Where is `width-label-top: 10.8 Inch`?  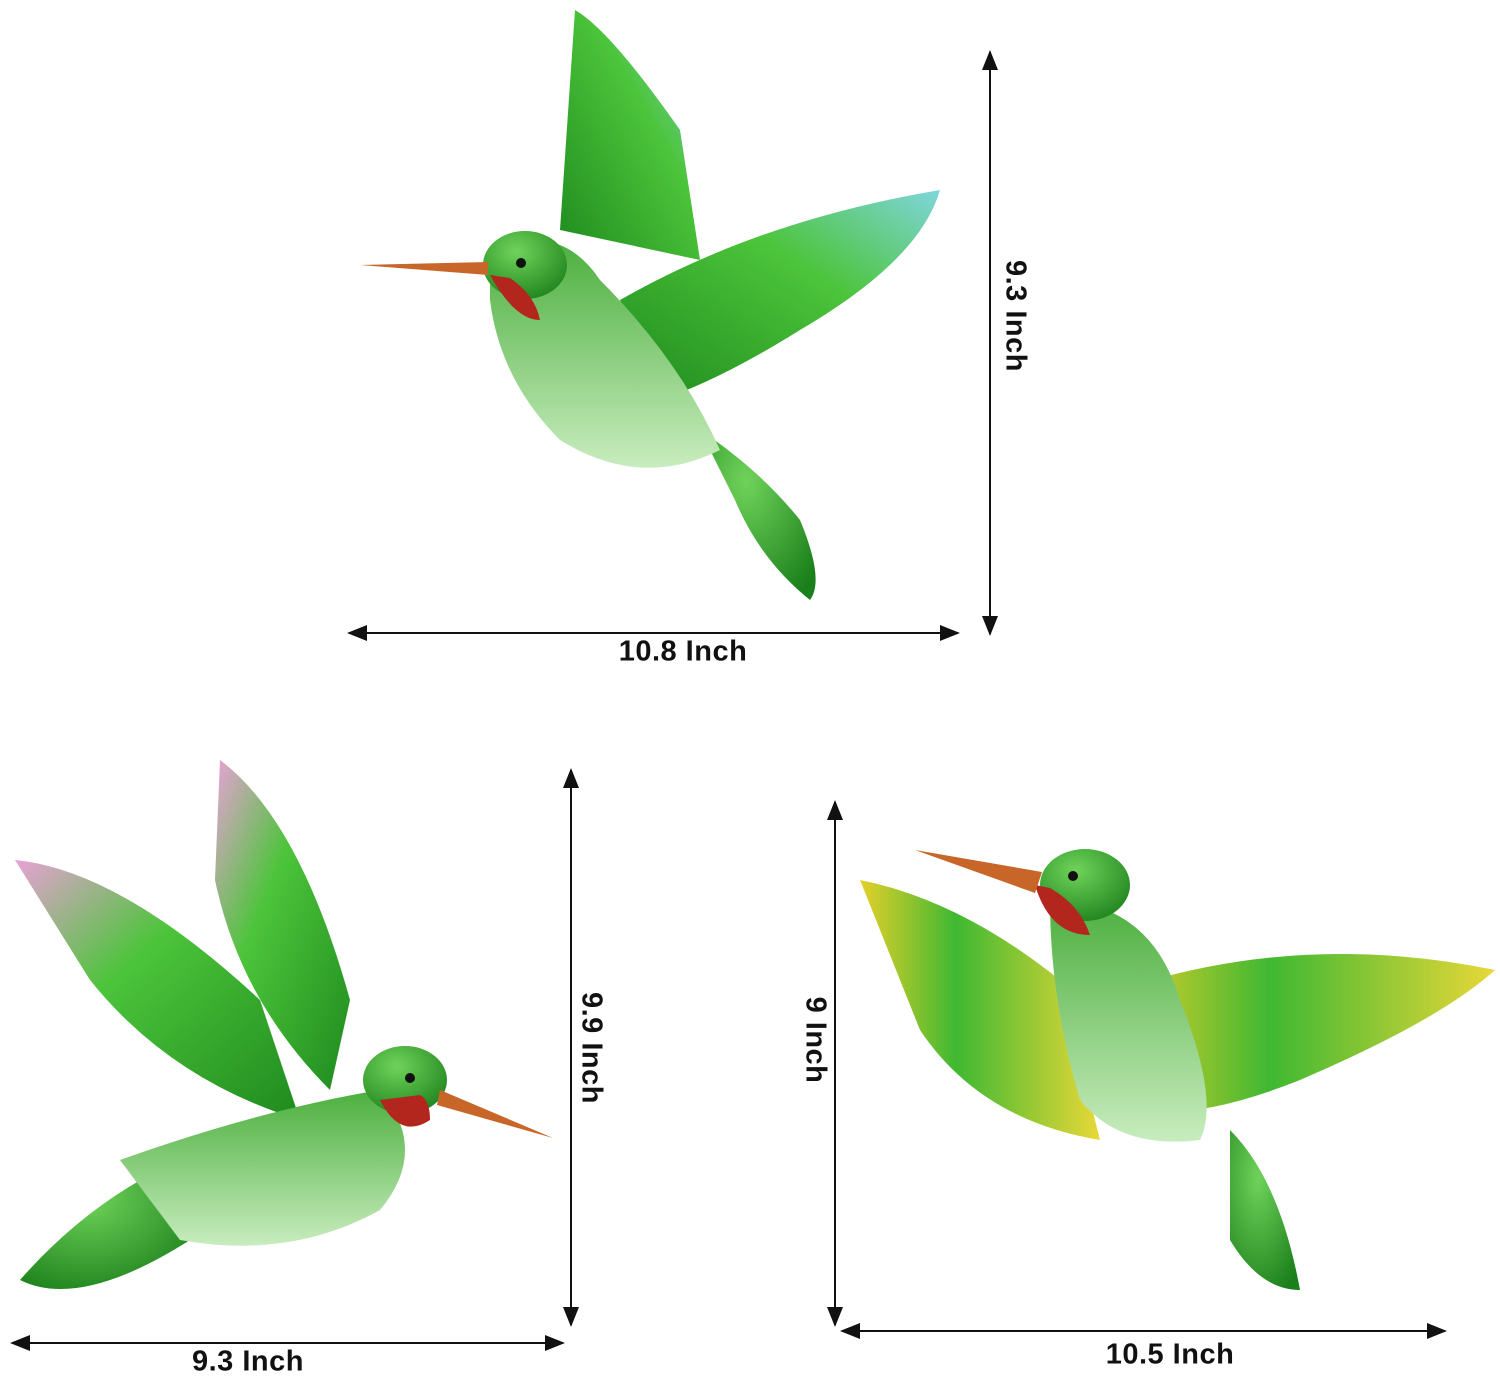
width-label-top: 10.8 Inch is located at coordinates (683, 651).